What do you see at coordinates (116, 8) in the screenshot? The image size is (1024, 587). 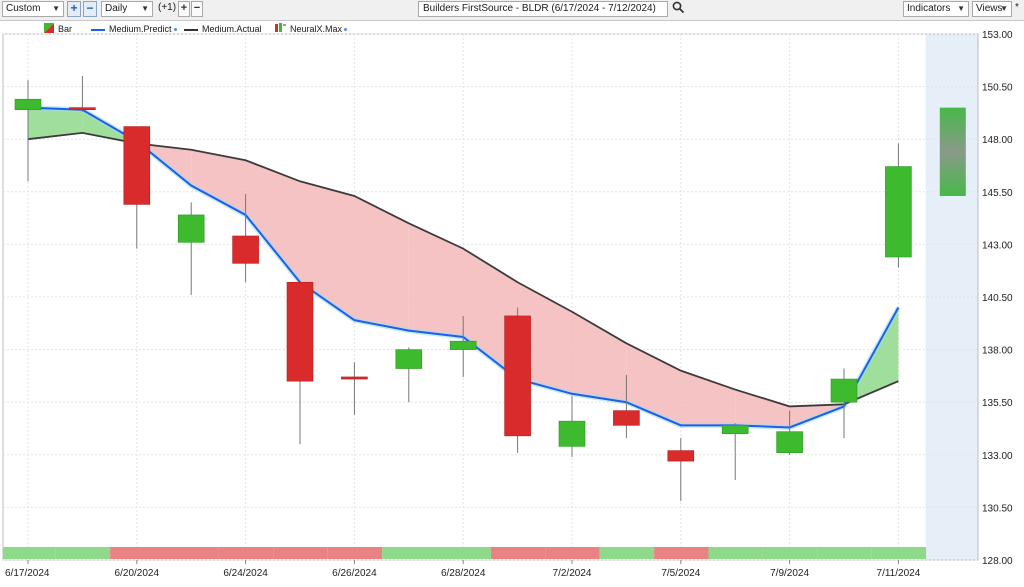 I see `interval-select-value: Daily` at bounding box center [116, 8].